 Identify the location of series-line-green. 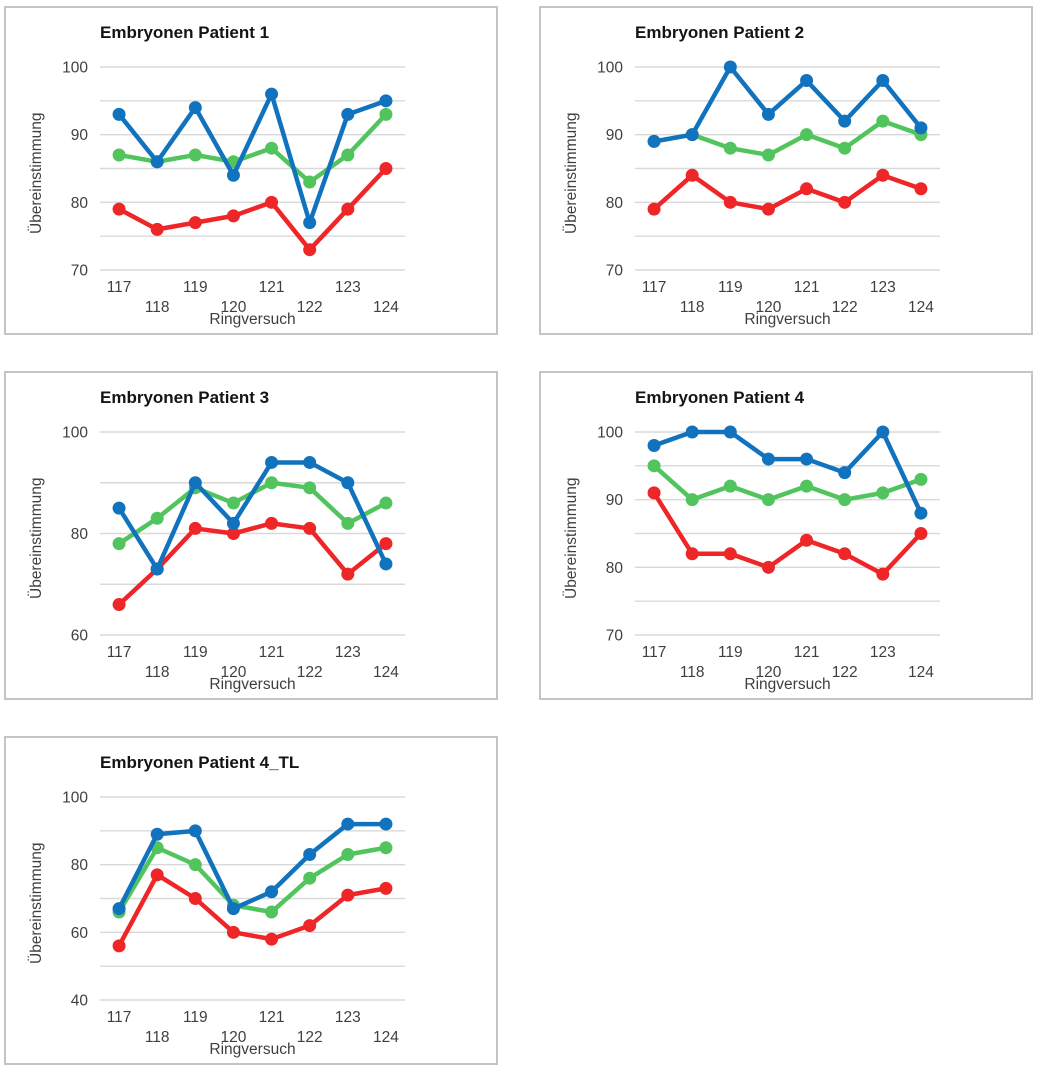
(252, 880).